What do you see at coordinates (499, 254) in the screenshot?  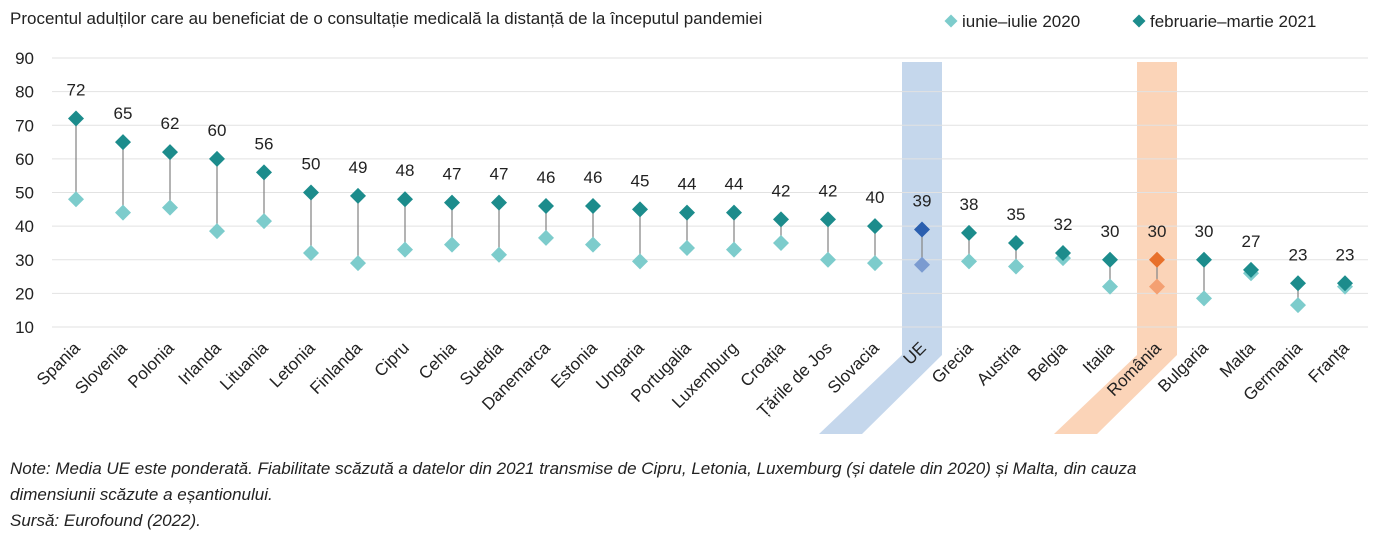 I see `marker-2020-suedia` at bounding box center [499, 254].